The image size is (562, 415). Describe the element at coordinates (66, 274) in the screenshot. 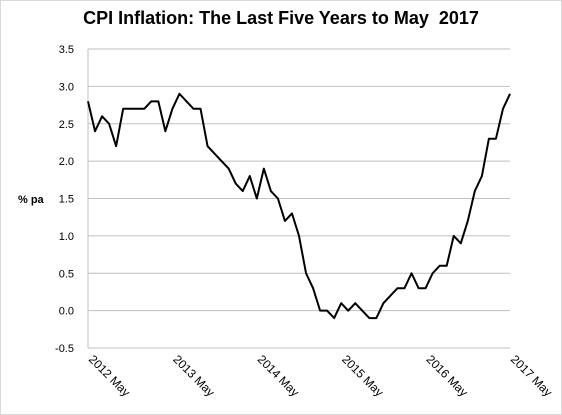

I see `y-tick-label: 0.5` at that location.